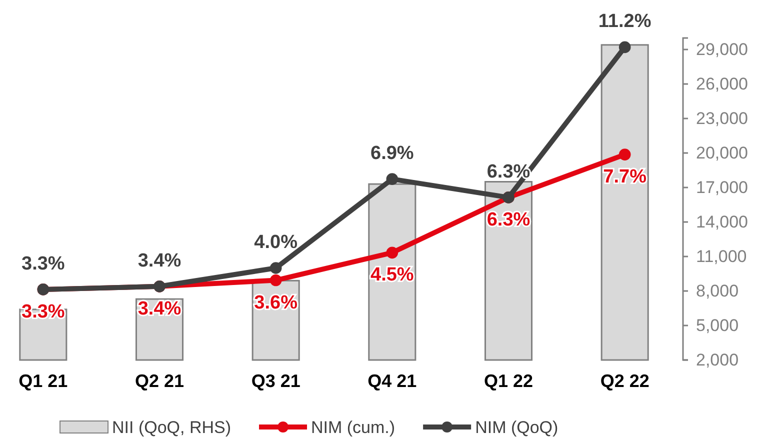 The image size is (759, 440). I want to click on x-tick-label: Q2 22, so click(625, 380).